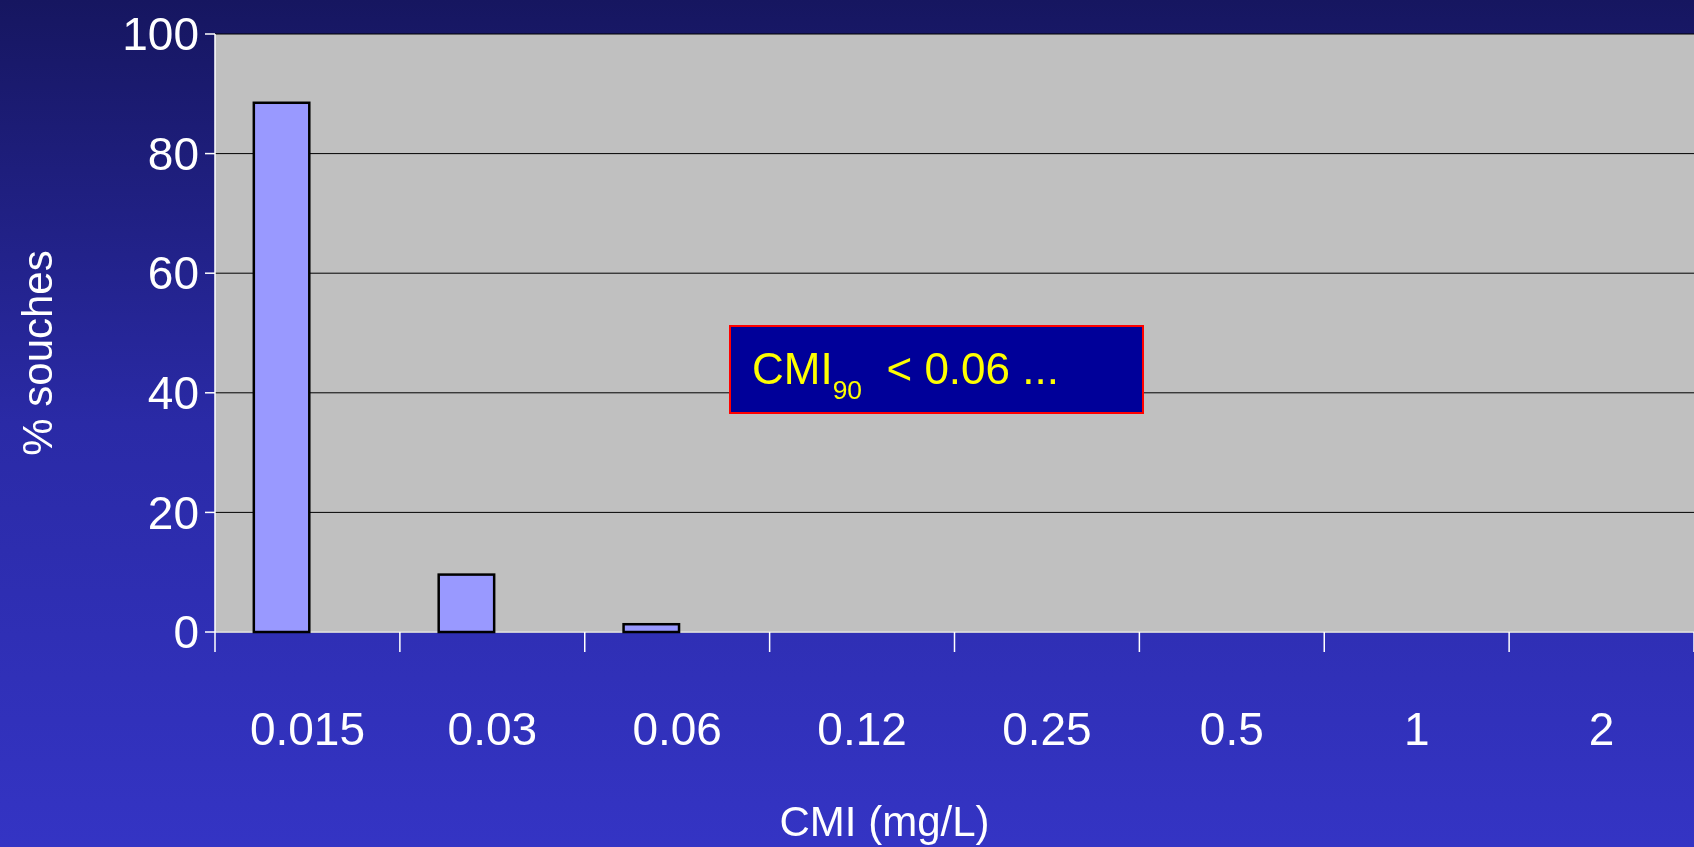  What do you see at coordinates (677, 729) in the screenshot?
I see `x-tick-label: 0.06` at bounding box center [677, 729].